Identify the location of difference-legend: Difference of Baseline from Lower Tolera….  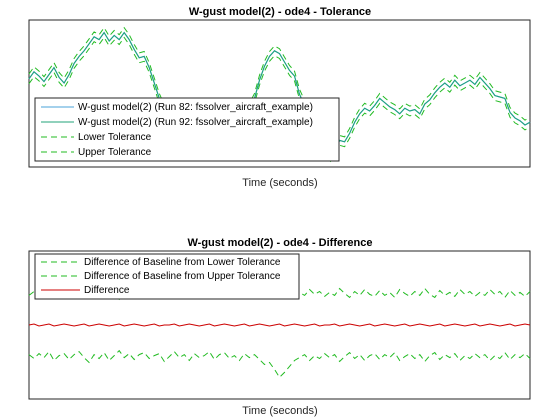
(167, 276).